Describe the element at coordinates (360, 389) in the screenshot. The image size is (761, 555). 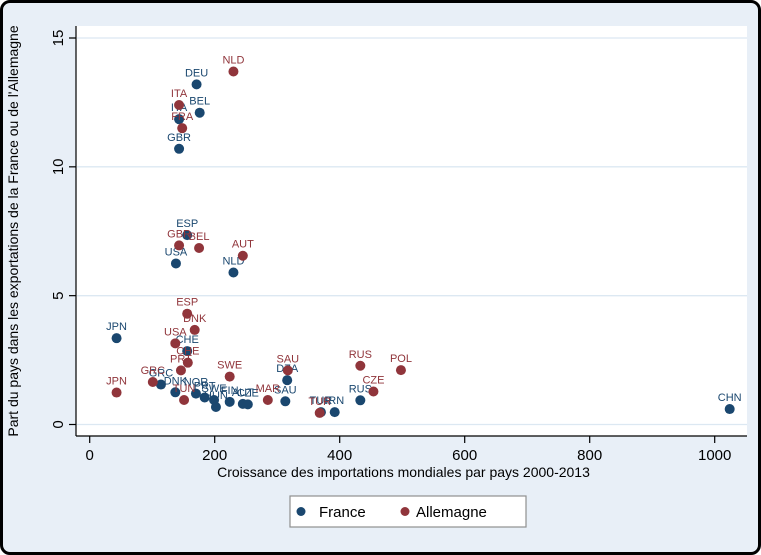
I see `marker-label-France-RUS: RUS` at that location.